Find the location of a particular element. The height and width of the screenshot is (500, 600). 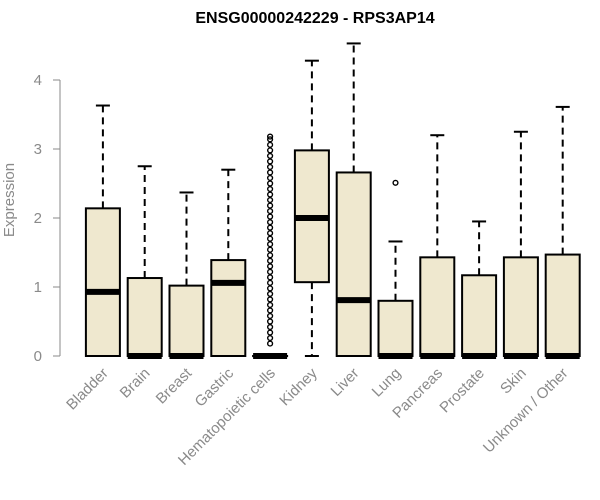

y-tick-label: 3 is located at coordinates (38, 149).